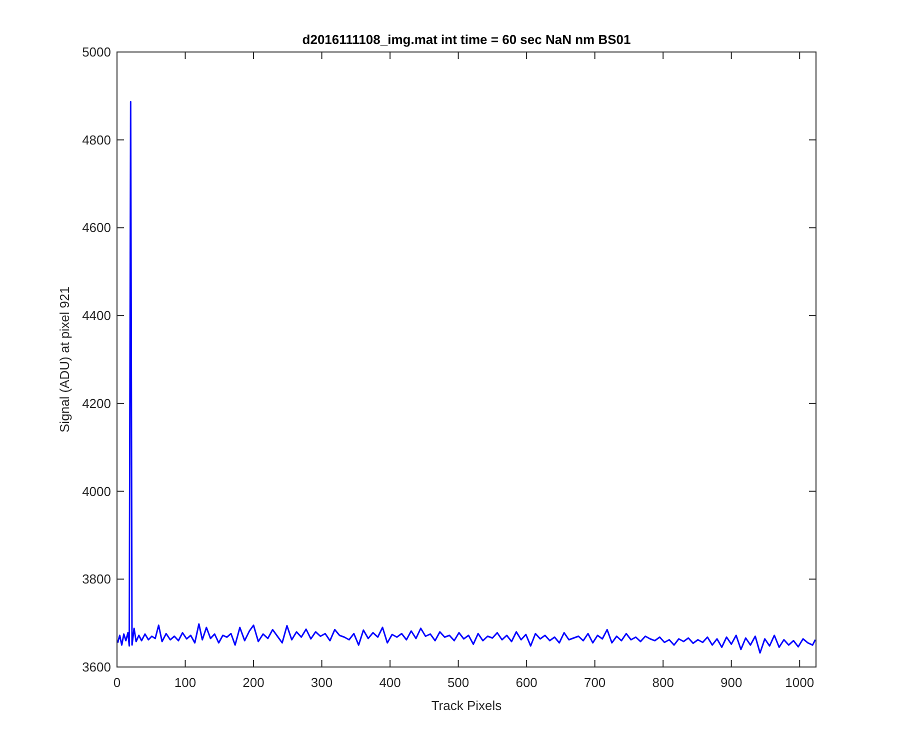  What do you see at coordinates (527, 682) in the screenshot?
I see `x-tick-label: 600` at bounding box center [527, 682].